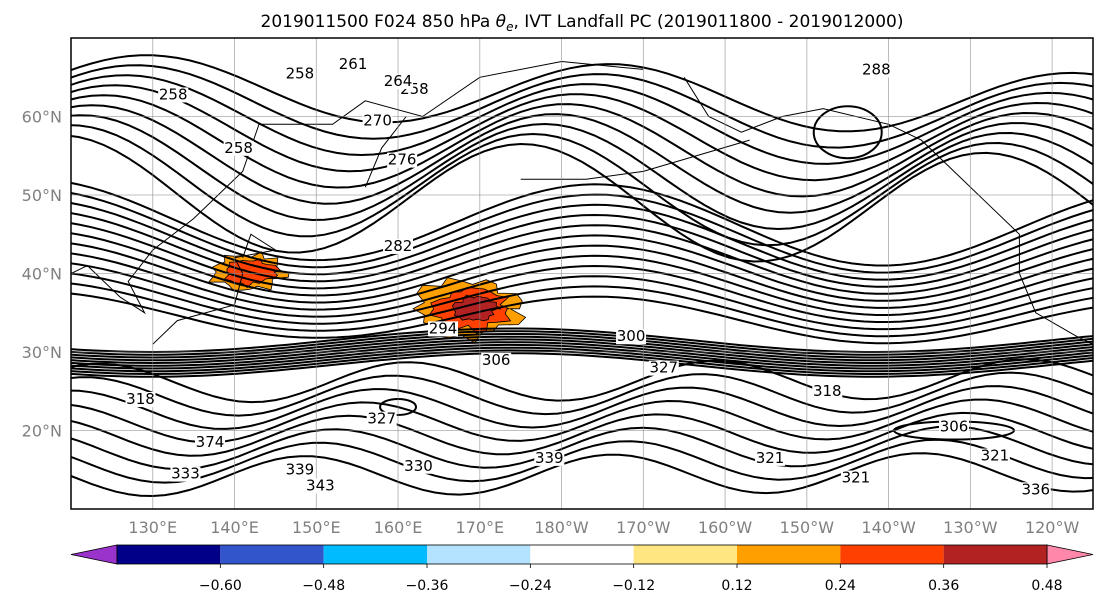 Image resolution: width=1105 pixels, height=603 pixels. I want to click on x-tick-label: 140°E, so click(234, 527).